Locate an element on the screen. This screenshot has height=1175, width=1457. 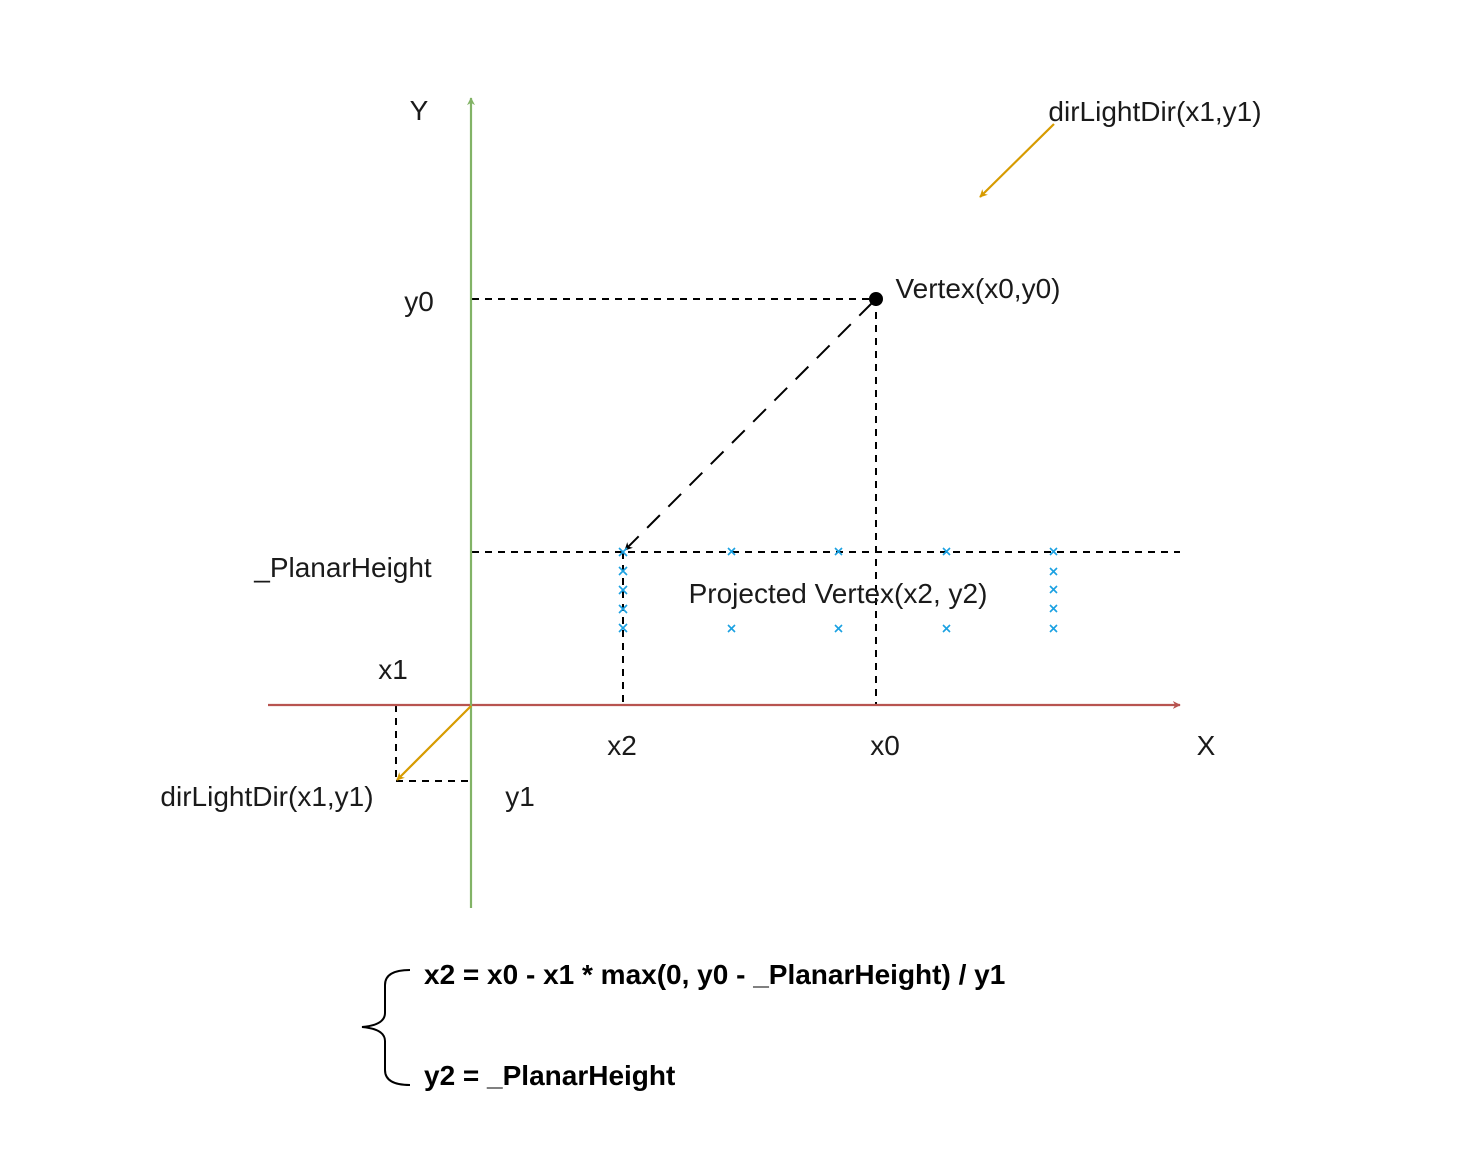
light-dir-arrow-top is located at coordinates (1017, 160).